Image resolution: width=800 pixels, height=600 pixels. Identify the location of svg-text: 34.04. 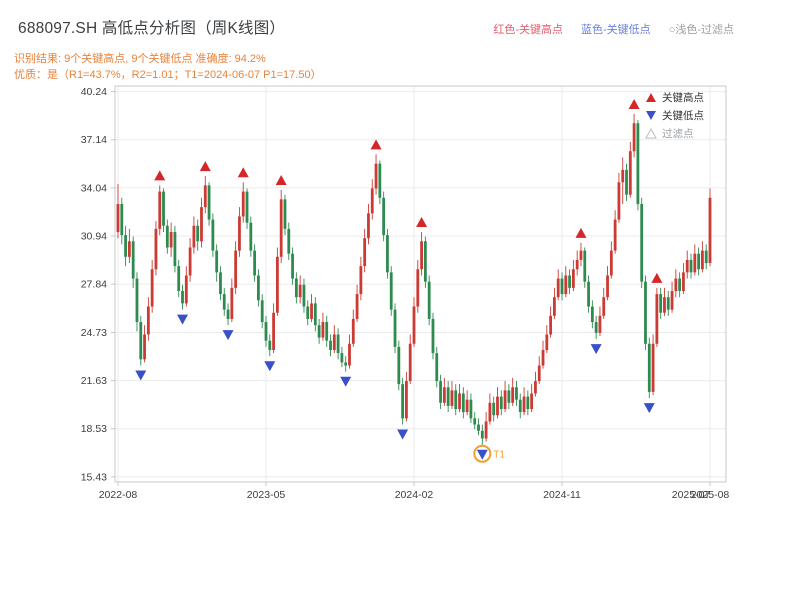
(94, 188).